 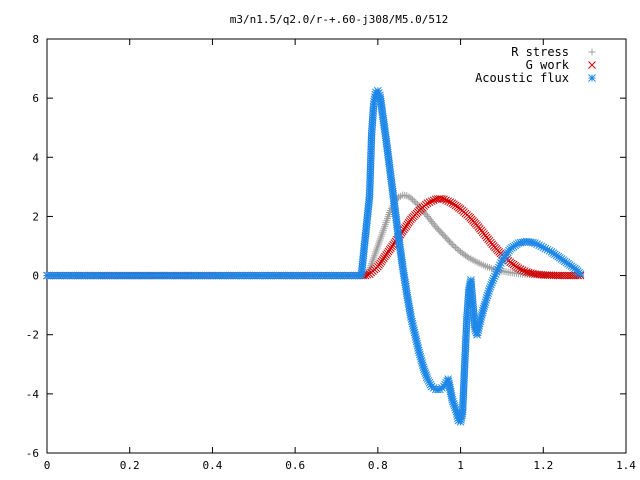 I want to click on y-tick-label: 8, so click(x=35, y=39).